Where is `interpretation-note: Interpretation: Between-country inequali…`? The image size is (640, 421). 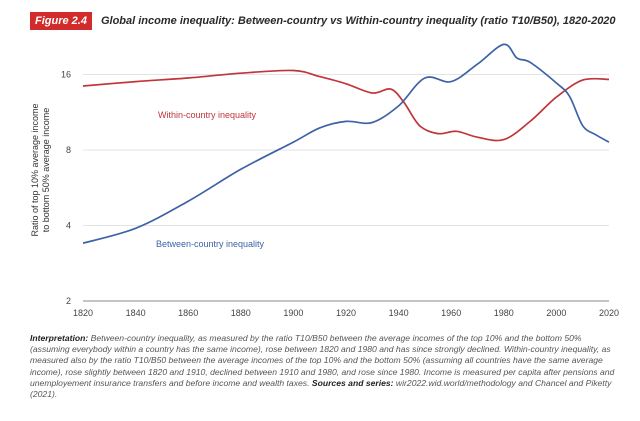 interpretation-note: Interpretation: Between-country inequali… is located at coordinates (322, 366).